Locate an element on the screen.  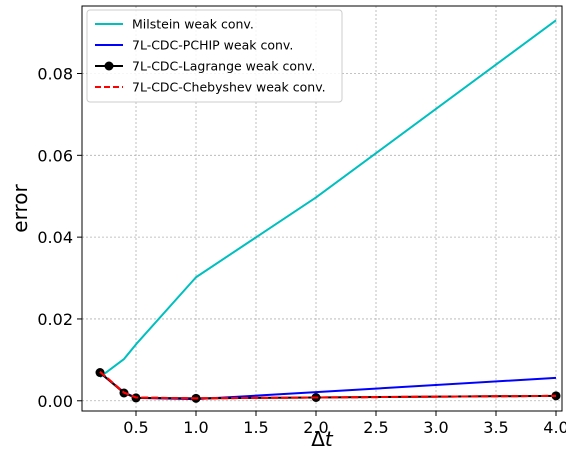
x-tick-label: 2.0 is located at coordinates (315, 427).